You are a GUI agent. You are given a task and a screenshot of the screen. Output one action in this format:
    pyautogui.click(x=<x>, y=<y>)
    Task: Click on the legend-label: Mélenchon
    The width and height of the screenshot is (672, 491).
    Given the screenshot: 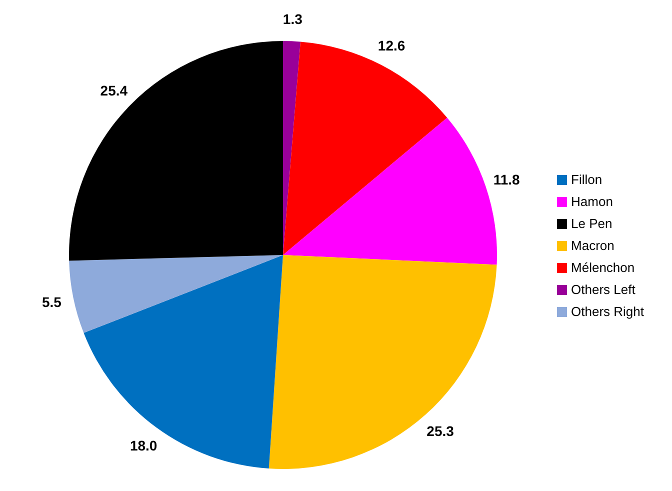 What is the action you would take?
    pyautogui.click(x=603, y=267)
    